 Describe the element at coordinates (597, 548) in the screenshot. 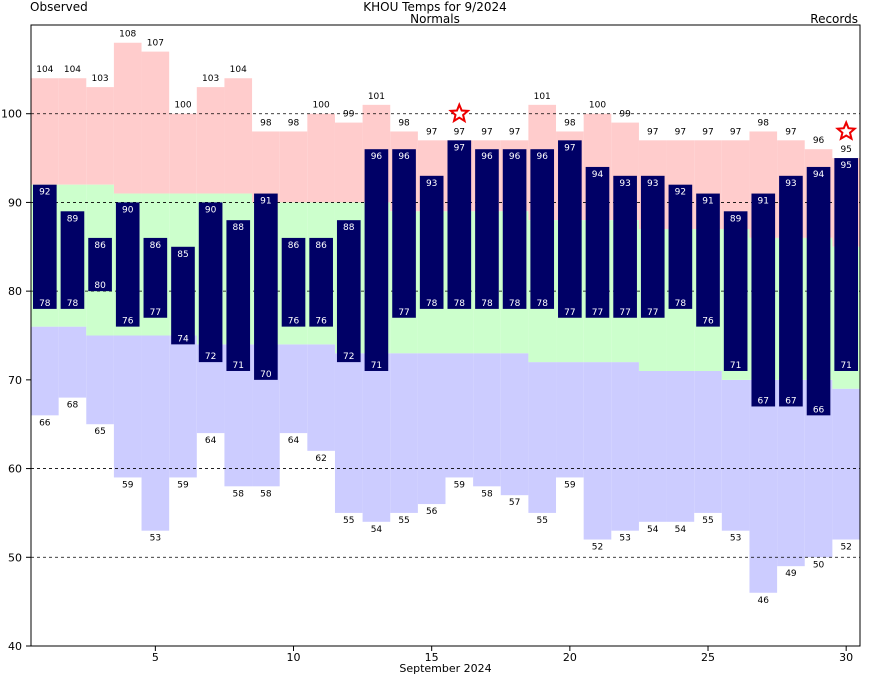

I see `record-low-label: 52` at that location.